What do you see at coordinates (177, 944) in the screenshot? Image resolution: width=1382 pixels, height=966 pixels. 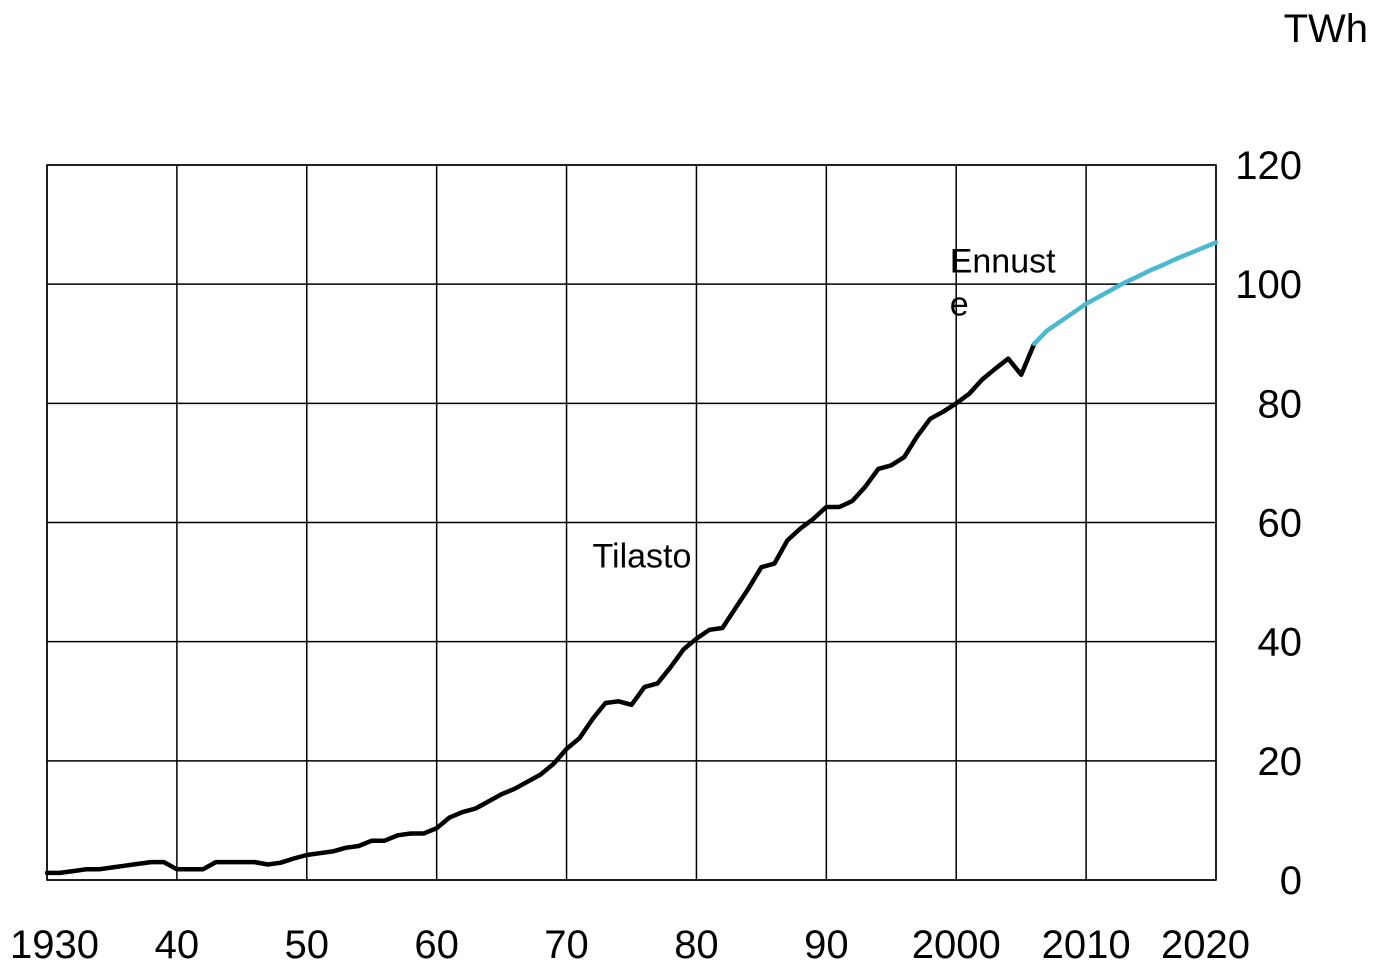 I see `x-tick-label: 40` at bounding box center [177, 944].